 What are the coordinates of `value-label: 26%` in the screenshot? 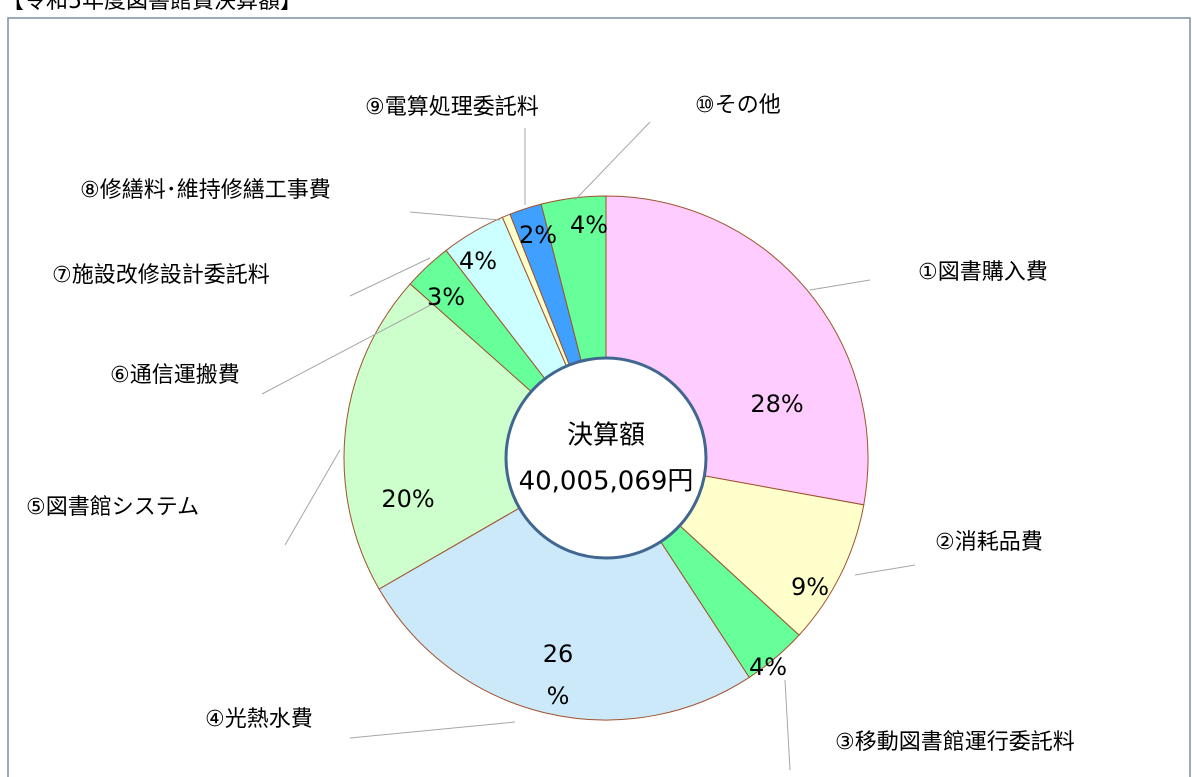 It's located at (558, 675).